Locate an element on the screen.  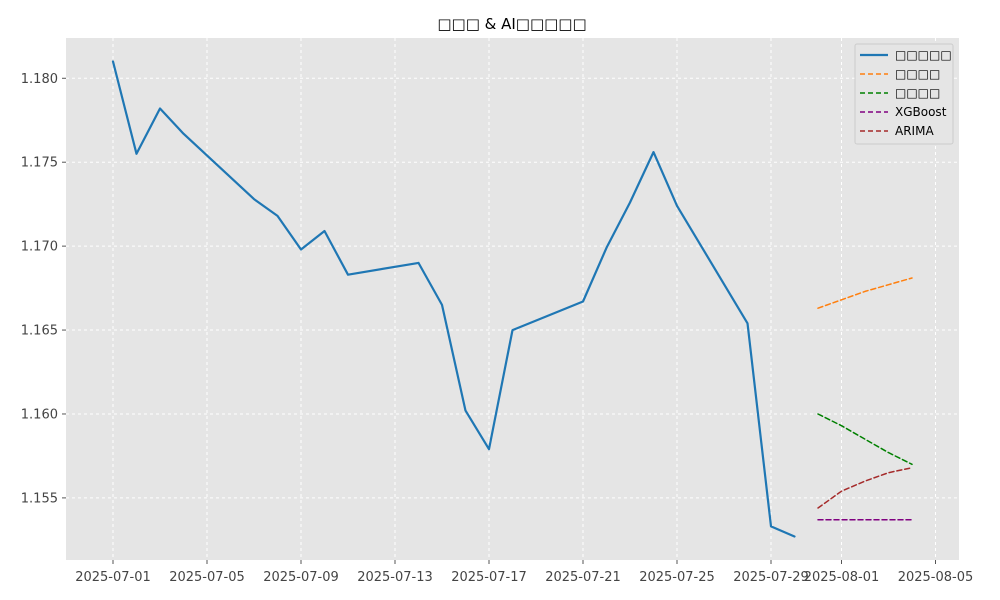
x-tick-label: 2025-08-01 is located at coordinates (842, 577).